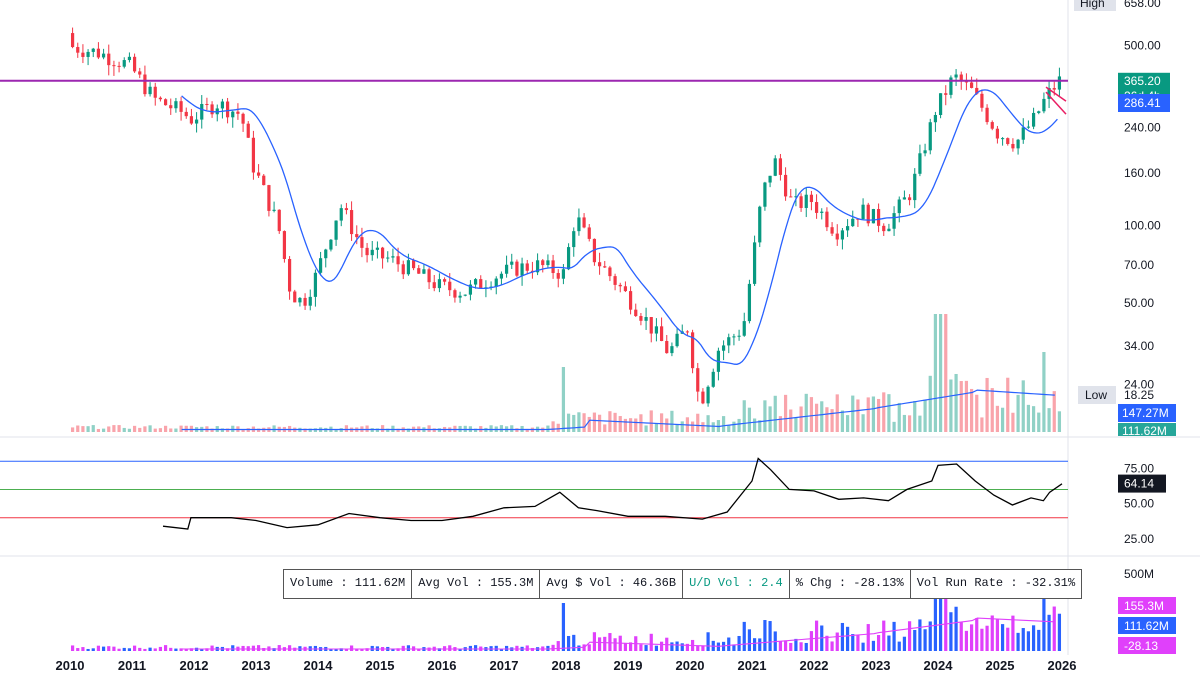 Image resolution: width=1200 pixels, height=675 pixels. What do you see at coordinates (1056, 103) in the screenshot?
I see `trendline` at bounding box center [1056, 103].